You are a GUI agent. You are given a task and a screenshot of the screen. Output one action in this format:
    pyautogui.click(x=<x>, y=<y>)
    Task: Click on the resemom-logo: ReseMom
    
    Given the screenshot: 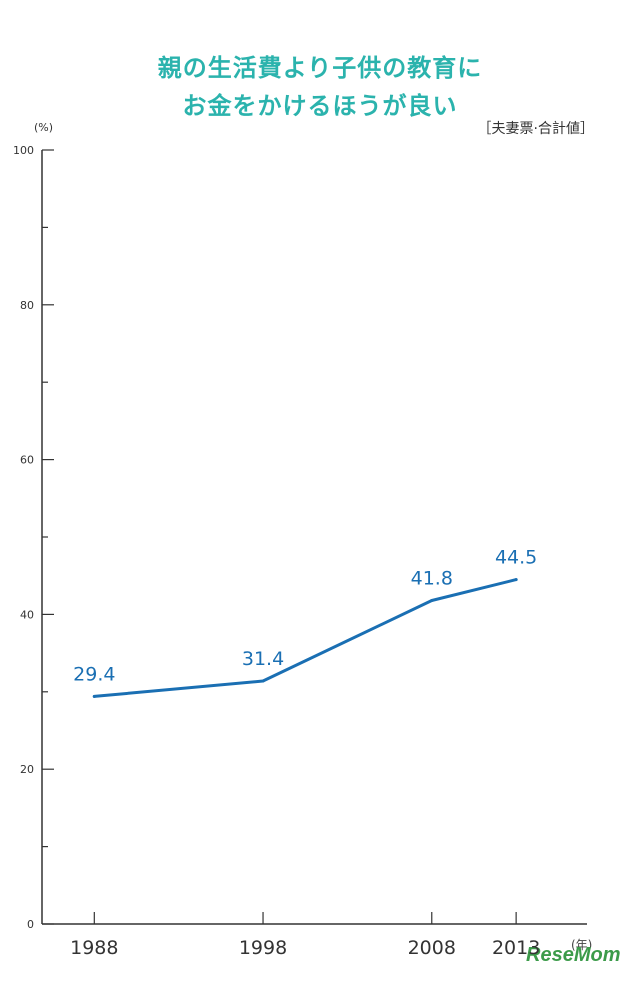 What is the action you would take?
    pyautogui.click(x=573, y=955)
    